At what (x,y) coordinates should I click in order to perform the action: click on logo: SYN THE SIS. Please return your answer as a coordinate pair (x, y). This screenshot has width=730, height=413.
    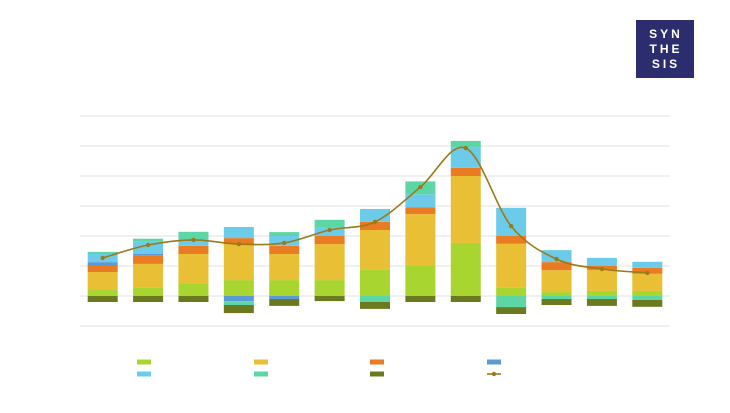
    Looking at the image, I should click on (665, 49).